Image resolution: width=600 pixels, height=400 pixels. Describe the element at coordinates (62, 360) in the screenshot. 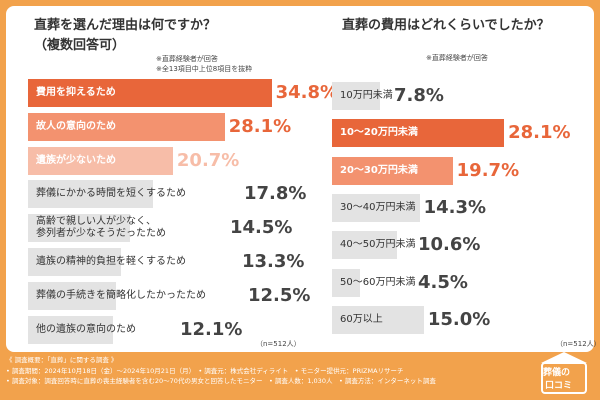

I see `footer-line-1: 《 調査概要：「直葬」に関する調査 》` at that location.